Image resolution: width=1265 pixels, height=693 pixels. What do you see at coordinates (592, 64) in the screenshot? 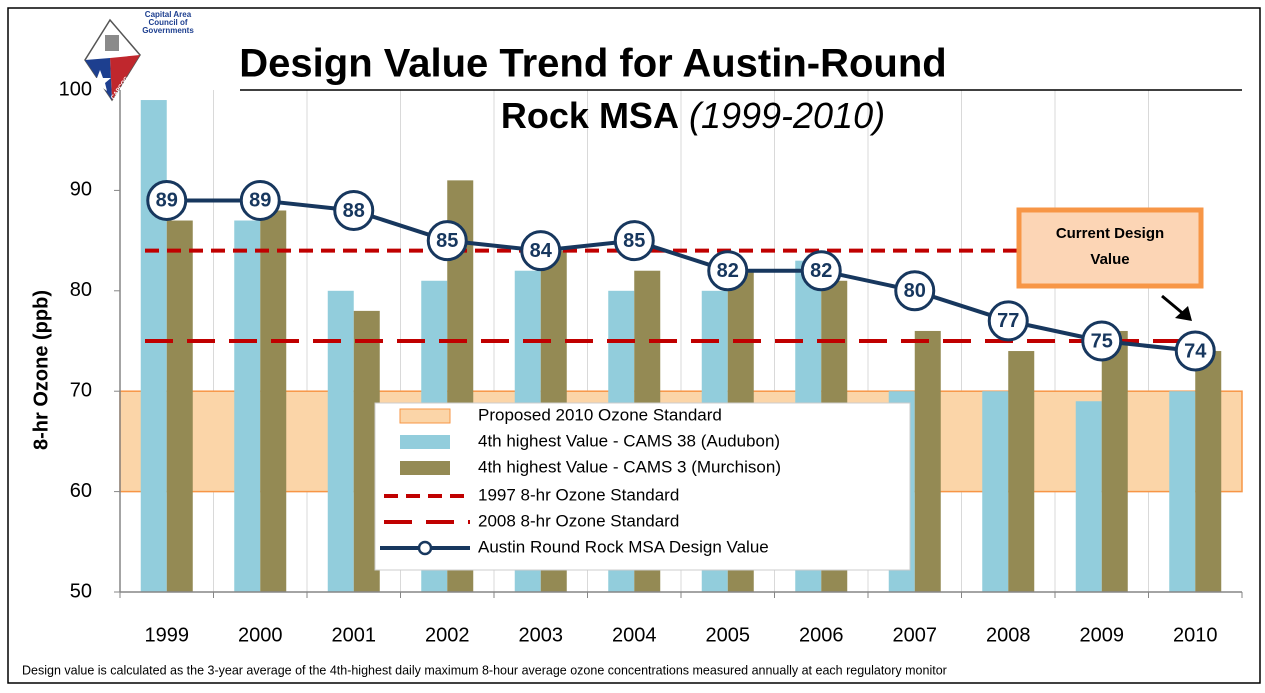
I see `chart-title: Design Value Trend for Austin-Round` at bounding box center [592, 64].